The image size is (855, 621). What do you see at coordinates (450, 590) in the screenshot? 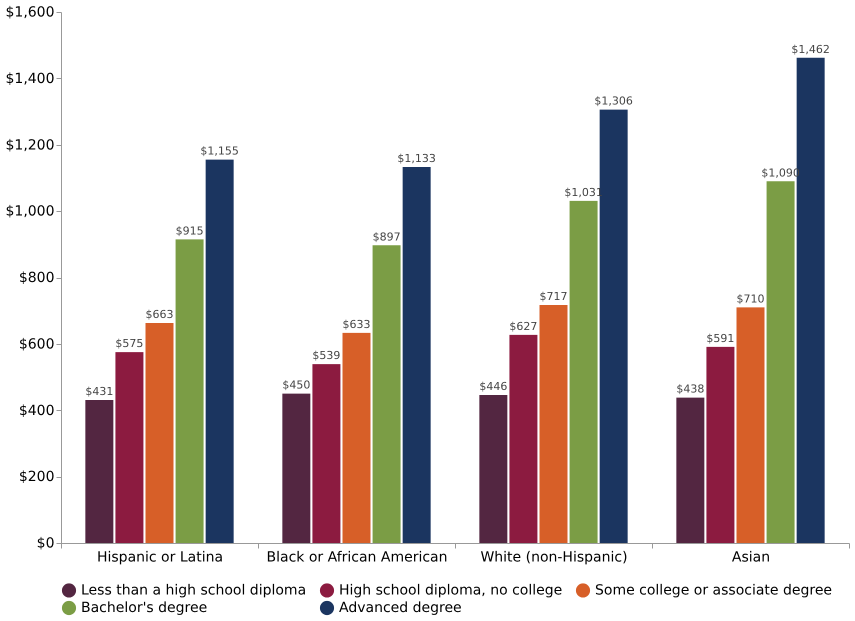
I see `legend-label: High school diploma, no college` at bounding box center [450, 590].